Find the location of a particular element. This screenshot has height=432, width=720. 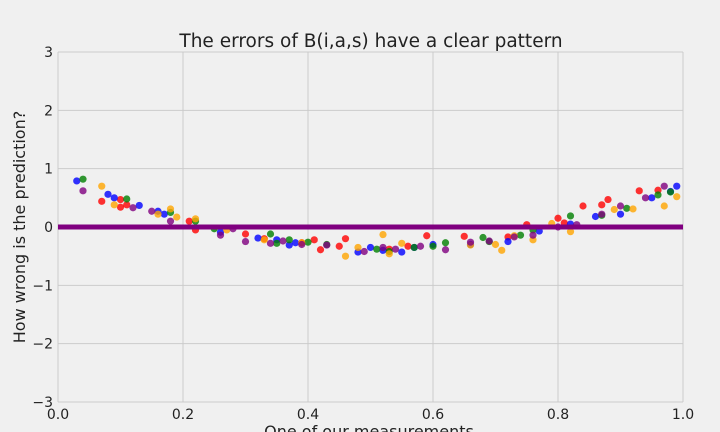

y-tick-label: 2 is located at coordinates (48, 111).